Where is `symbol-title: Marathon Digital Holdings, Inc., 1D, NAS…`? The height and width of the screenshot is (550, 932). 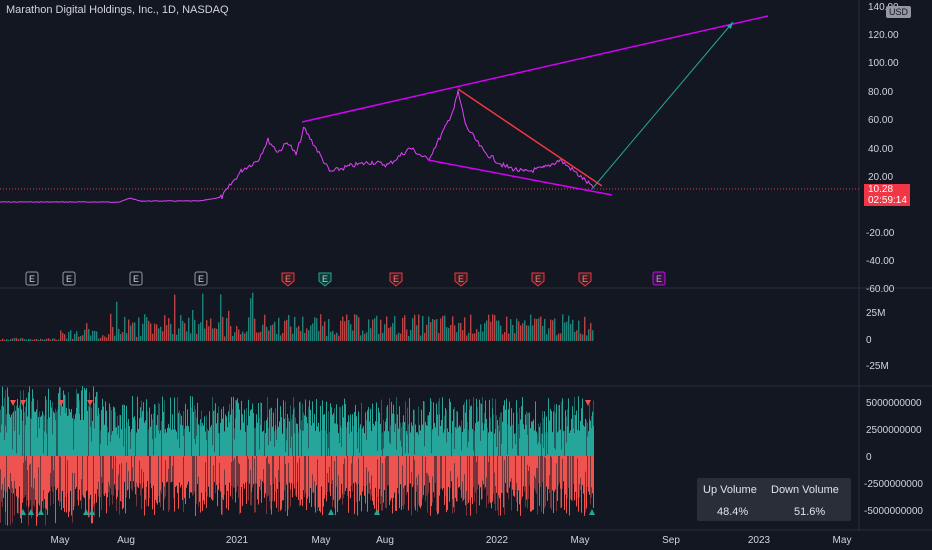 symbol-title: Marathon Digital Holdings, Inc., 1D, NAS… is located at coordinates (117, 10).